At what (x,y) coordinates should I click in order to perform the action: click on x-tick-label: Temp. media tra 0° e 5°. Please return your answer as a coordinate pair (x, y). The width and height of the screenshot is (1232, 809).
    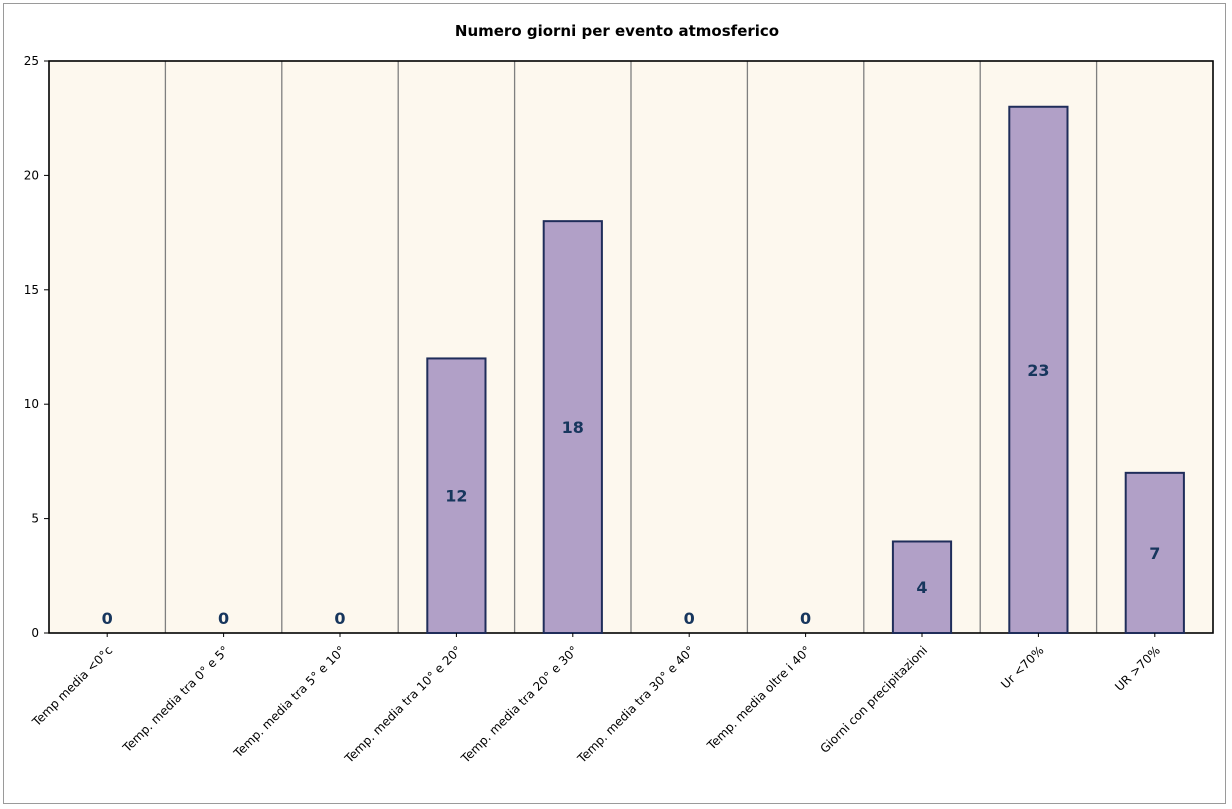
    Looking at the image, I should click on (175, 699).